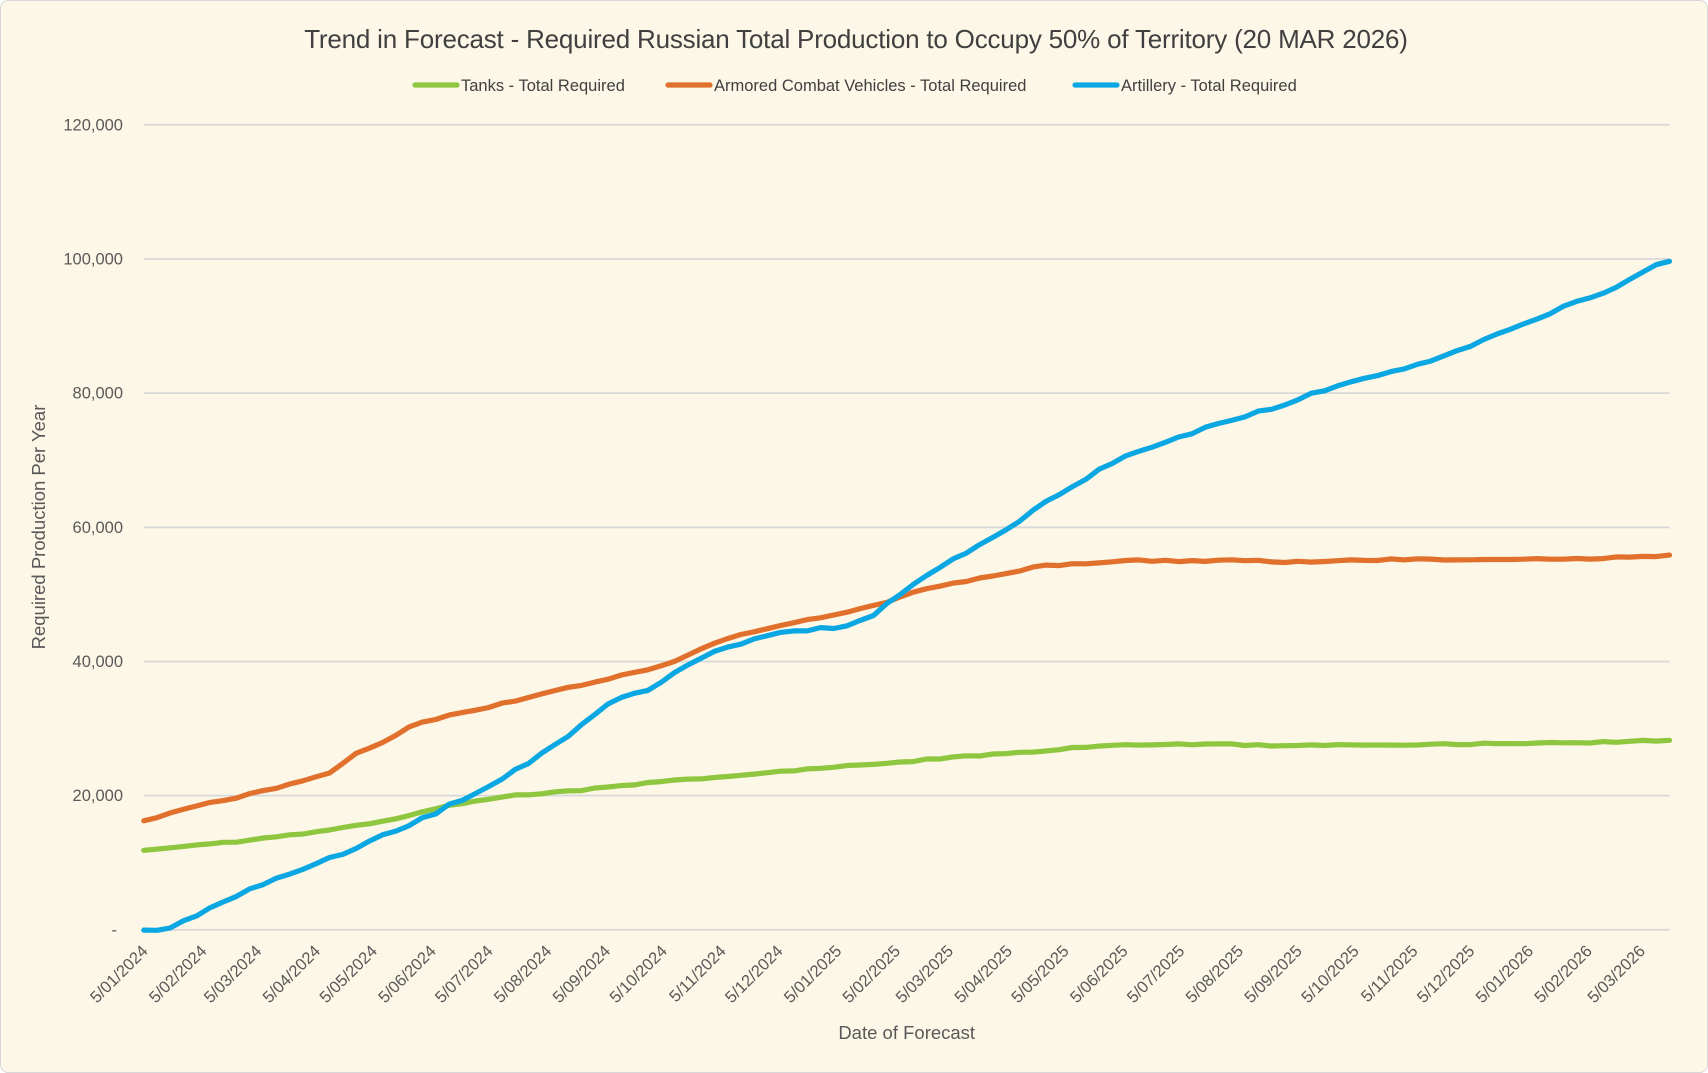 The height and width of the screenshot is (1073, 1708). Describe the element at coordinates (907, 1032) in the screenshot. I see `svg-text: Date of Forecast` at that location.